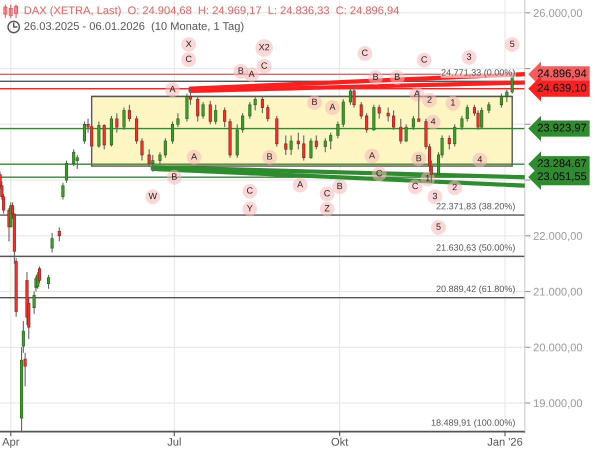  I want to click on annotation: Z, so click(327, 208).